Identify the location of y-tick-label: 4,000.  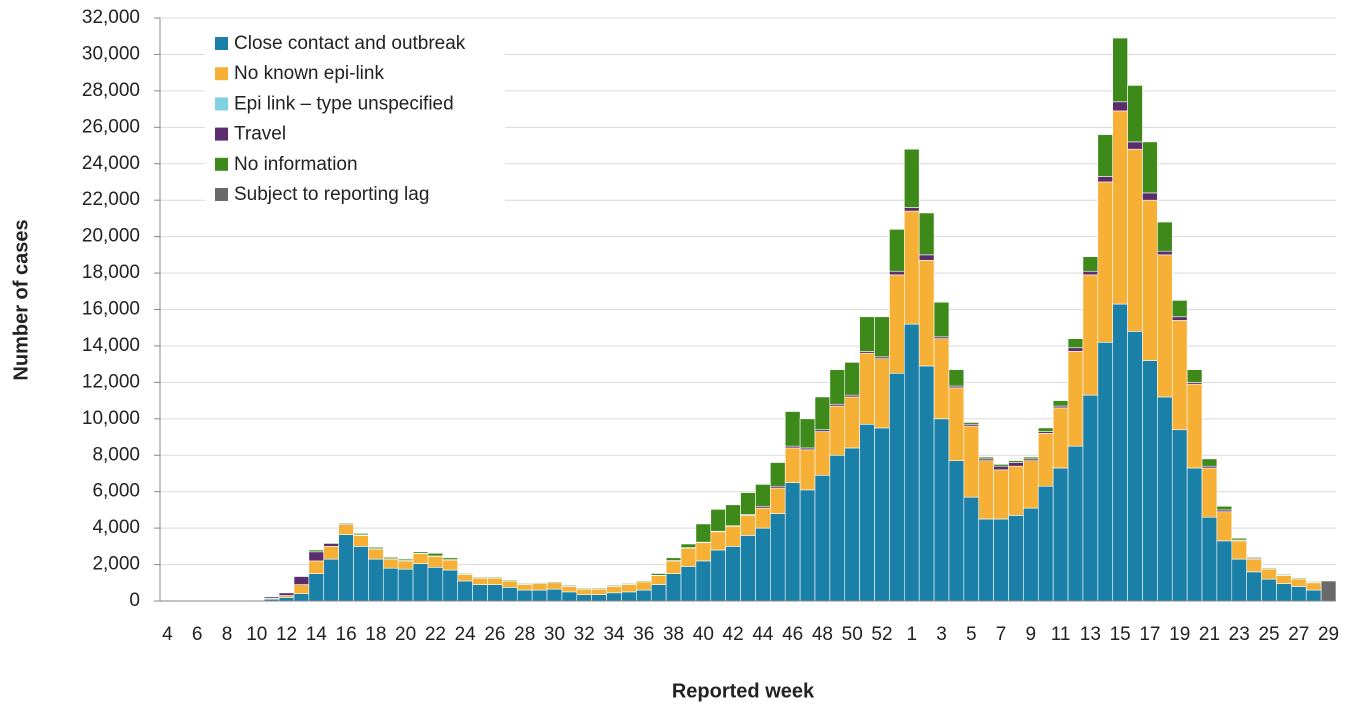
(116, 527).